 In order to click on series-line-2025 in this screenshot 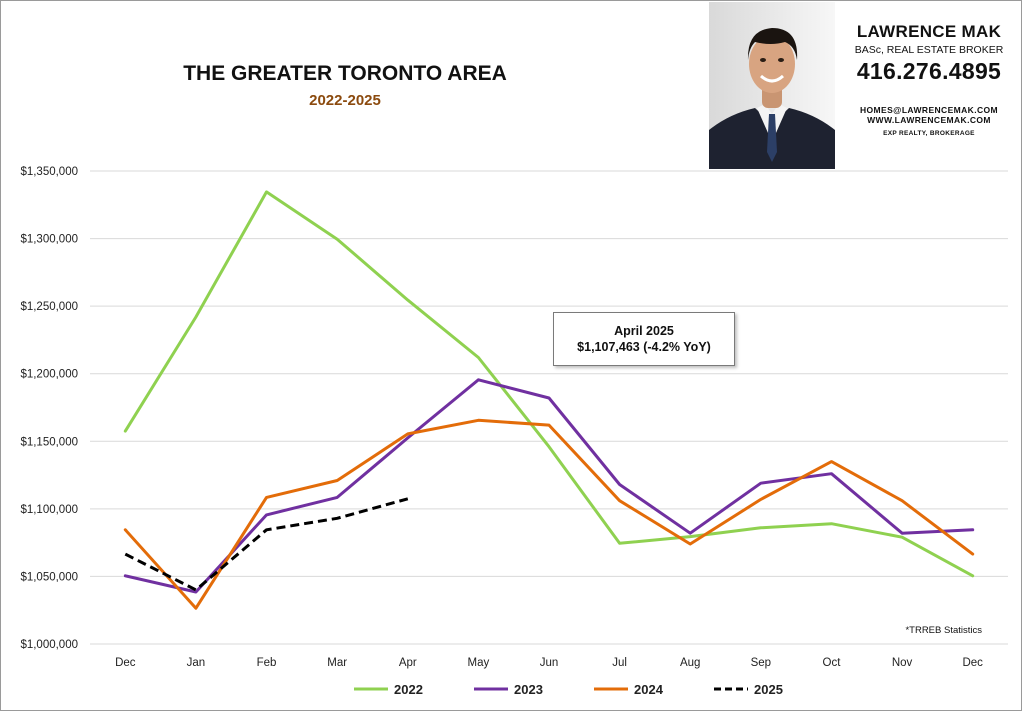, I will do `click(266, 544)`.